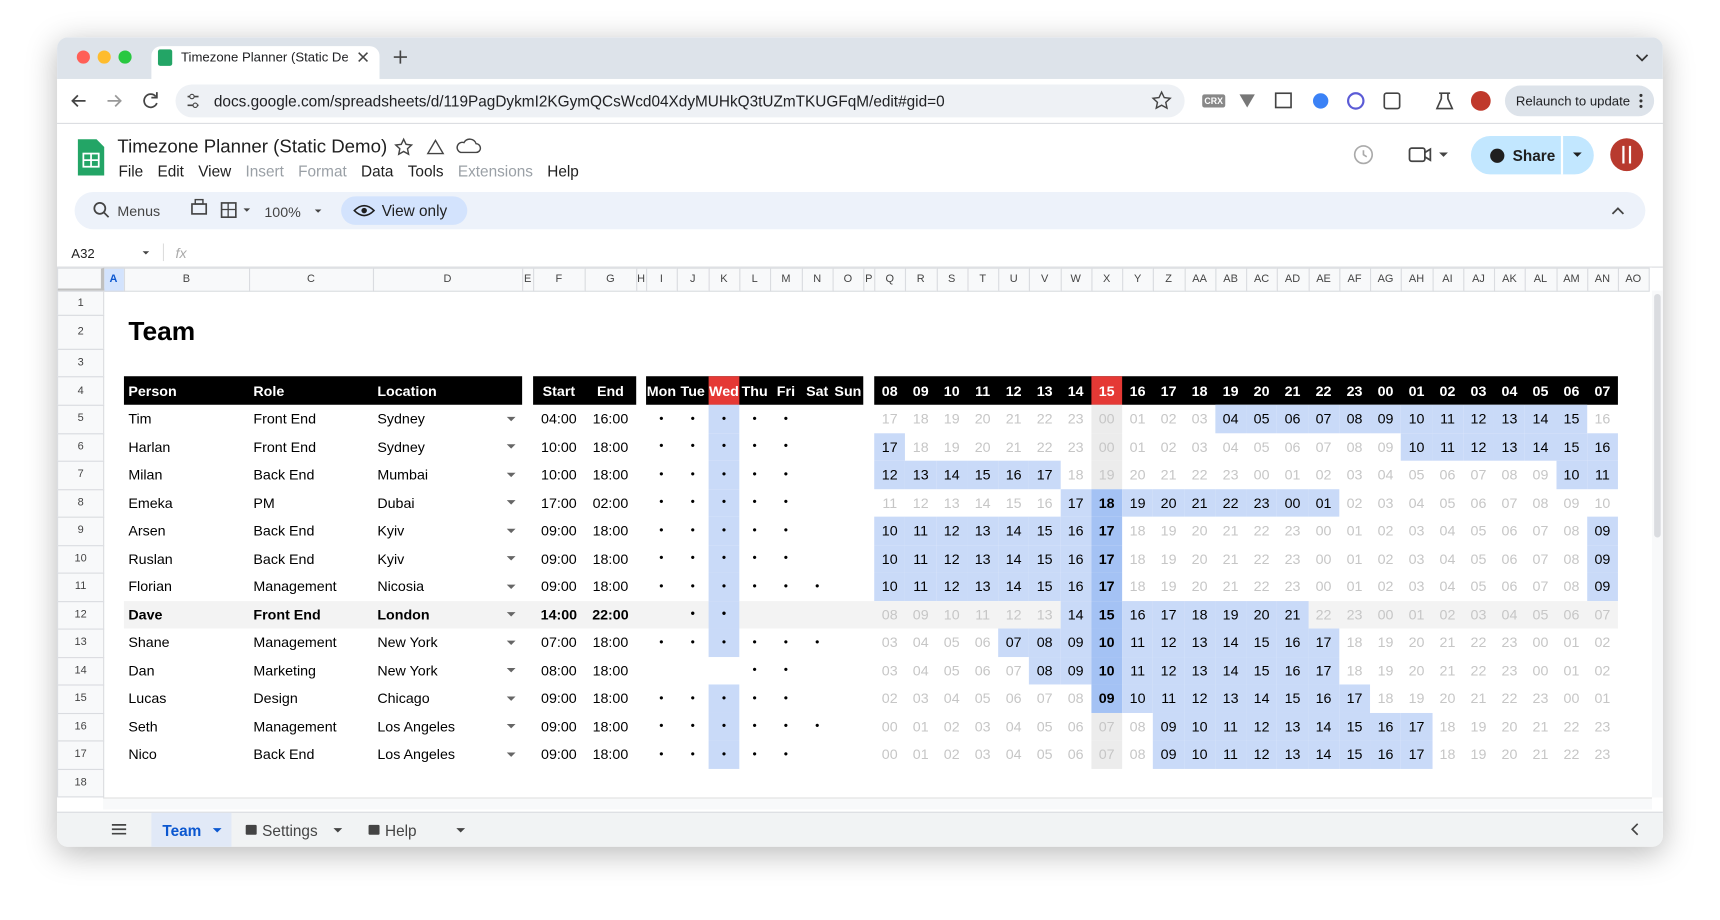  What do you see at coordinates (79, 54) in the screenshot?
I see `nav-buttons` at bounding box center [79, 54].